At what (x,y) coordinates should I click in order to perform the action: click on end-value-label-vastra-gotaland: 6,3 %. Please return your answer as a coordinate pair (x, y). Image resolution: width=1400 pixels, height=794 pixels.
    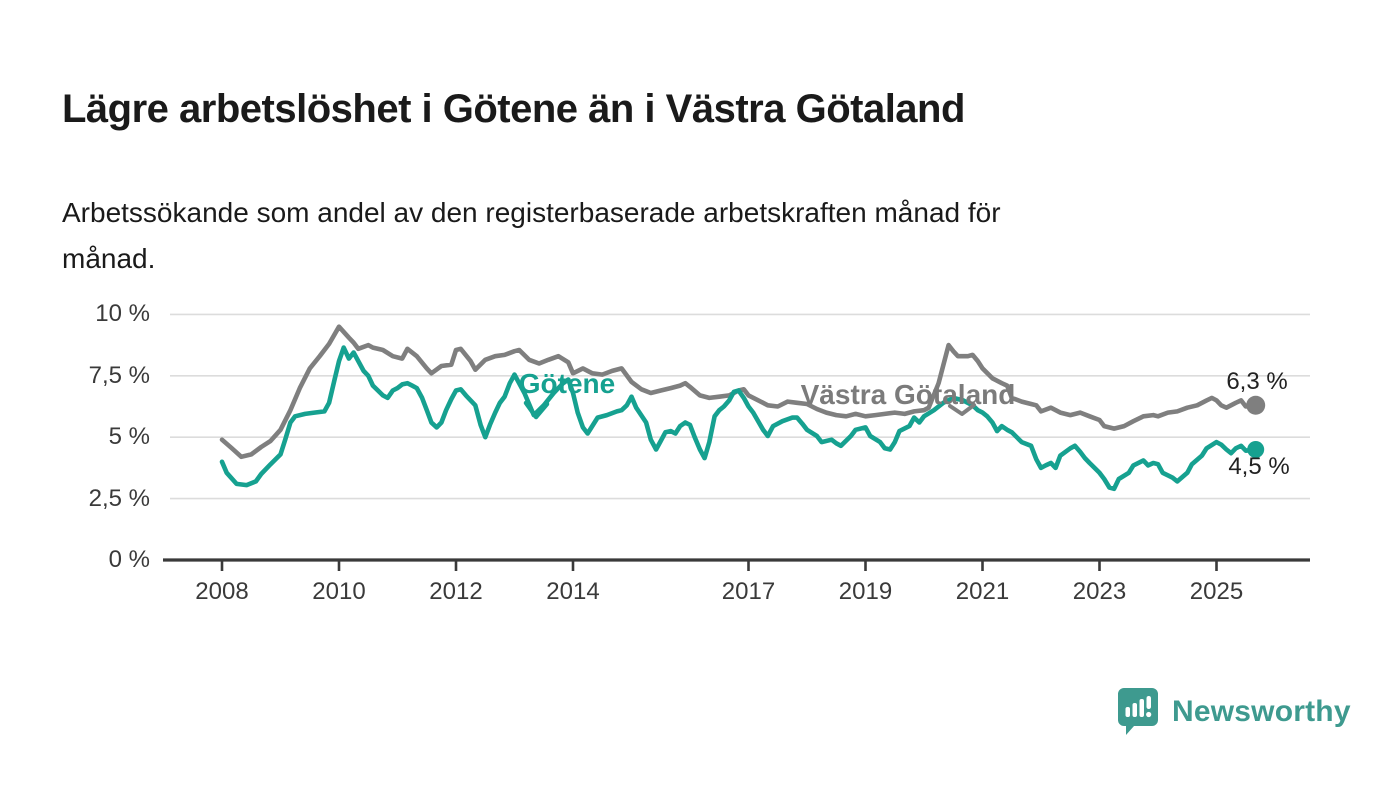
    Looking at the image, I should click on (1257, 381).